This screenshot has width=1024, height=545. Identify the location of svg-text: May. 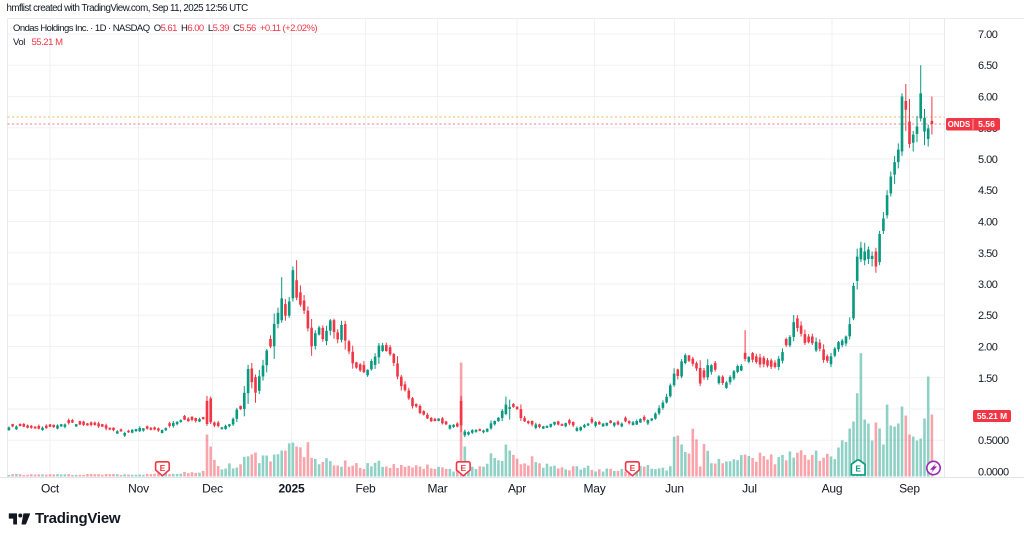
(594, 489).